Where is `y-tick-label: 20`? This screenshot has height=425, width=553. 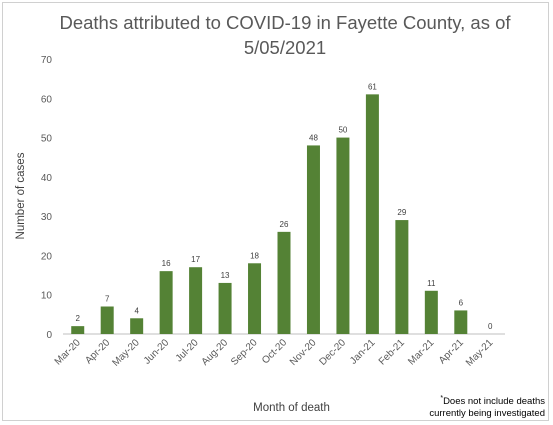 y-tick-label: 20 is located at coordinates (47, 256).